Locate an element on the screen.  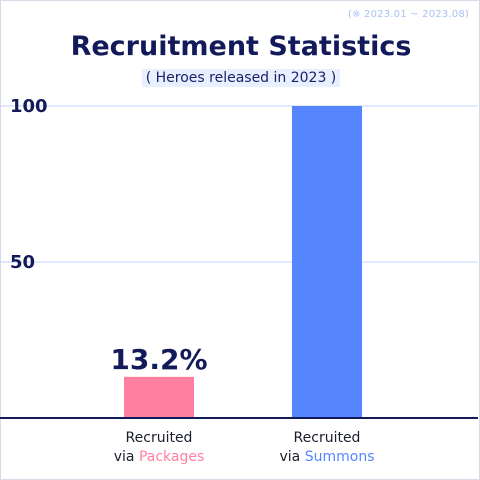
chart-subtitle: ( Heroes released in 2023 ) is located at coordinates (241, 78).